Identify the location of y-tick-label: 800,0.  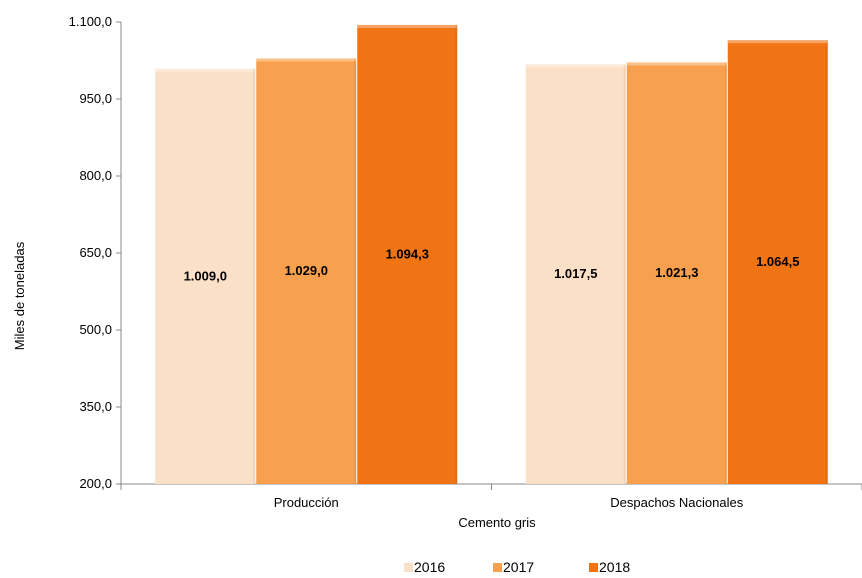
(95, 175).